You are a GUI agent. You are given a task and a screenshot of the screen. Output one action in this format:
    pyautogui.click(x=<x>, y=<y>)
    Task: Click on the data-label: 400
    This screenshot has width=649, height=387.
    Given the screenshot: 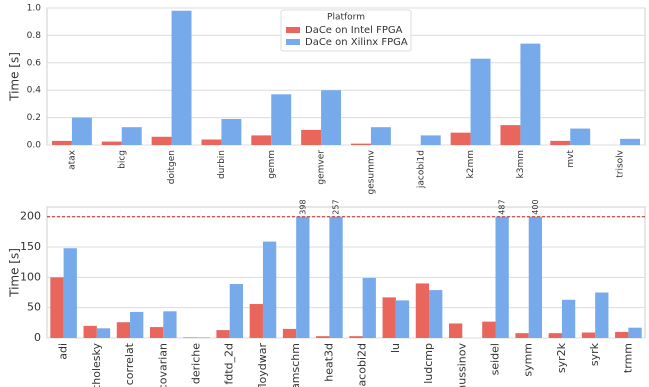 What is the action you would take?
    pyautogui.click(x=535, y=206)
    